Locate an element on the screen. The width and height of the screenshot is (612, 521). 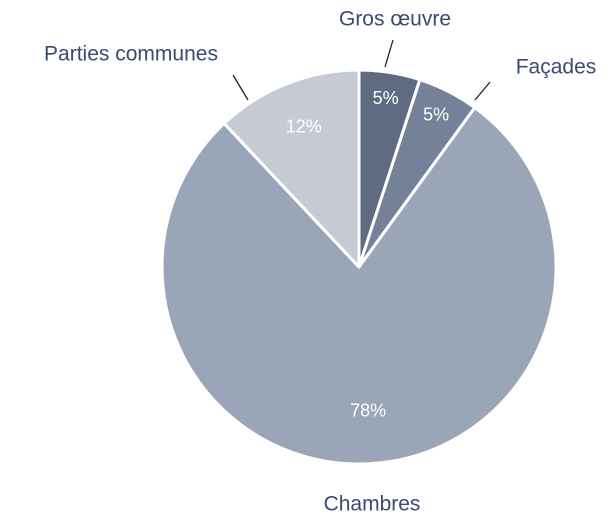
category-label: Chambres is located at coordinates (372, 504).